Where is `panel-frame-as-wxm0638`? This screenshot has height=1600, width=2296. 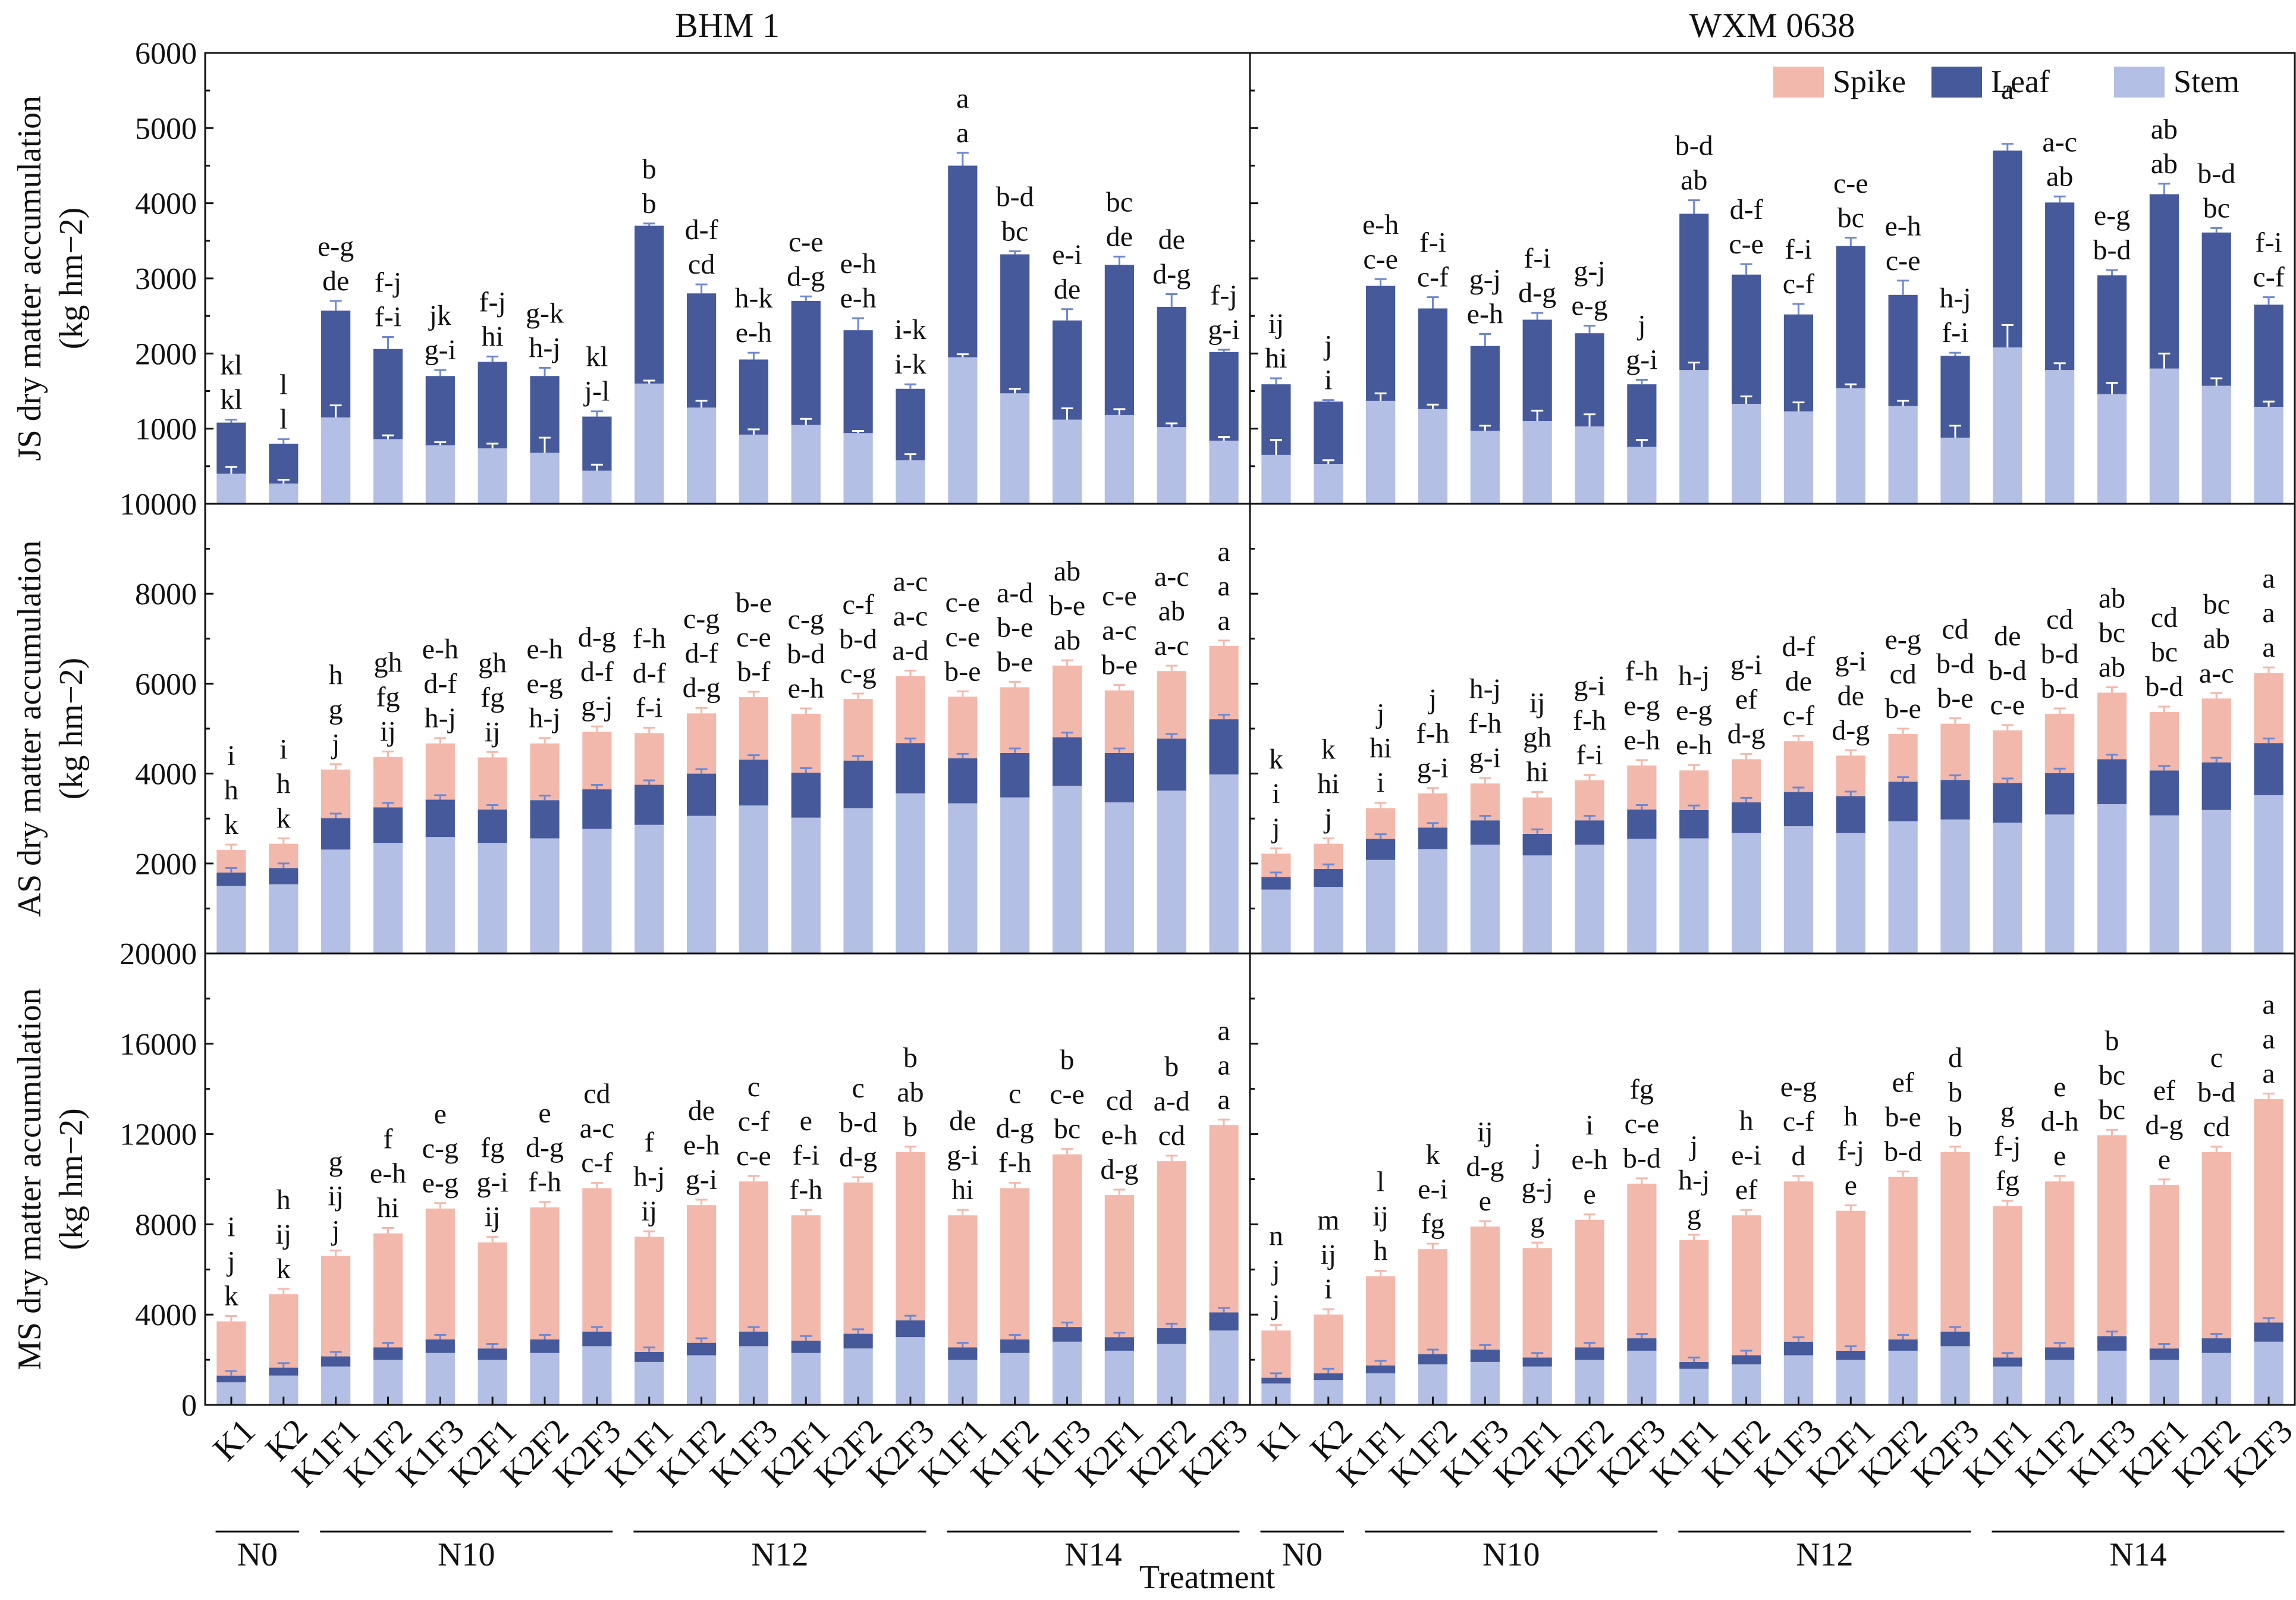 panel-frame-as-wxm0638 is located at coordinates (1772, 729).